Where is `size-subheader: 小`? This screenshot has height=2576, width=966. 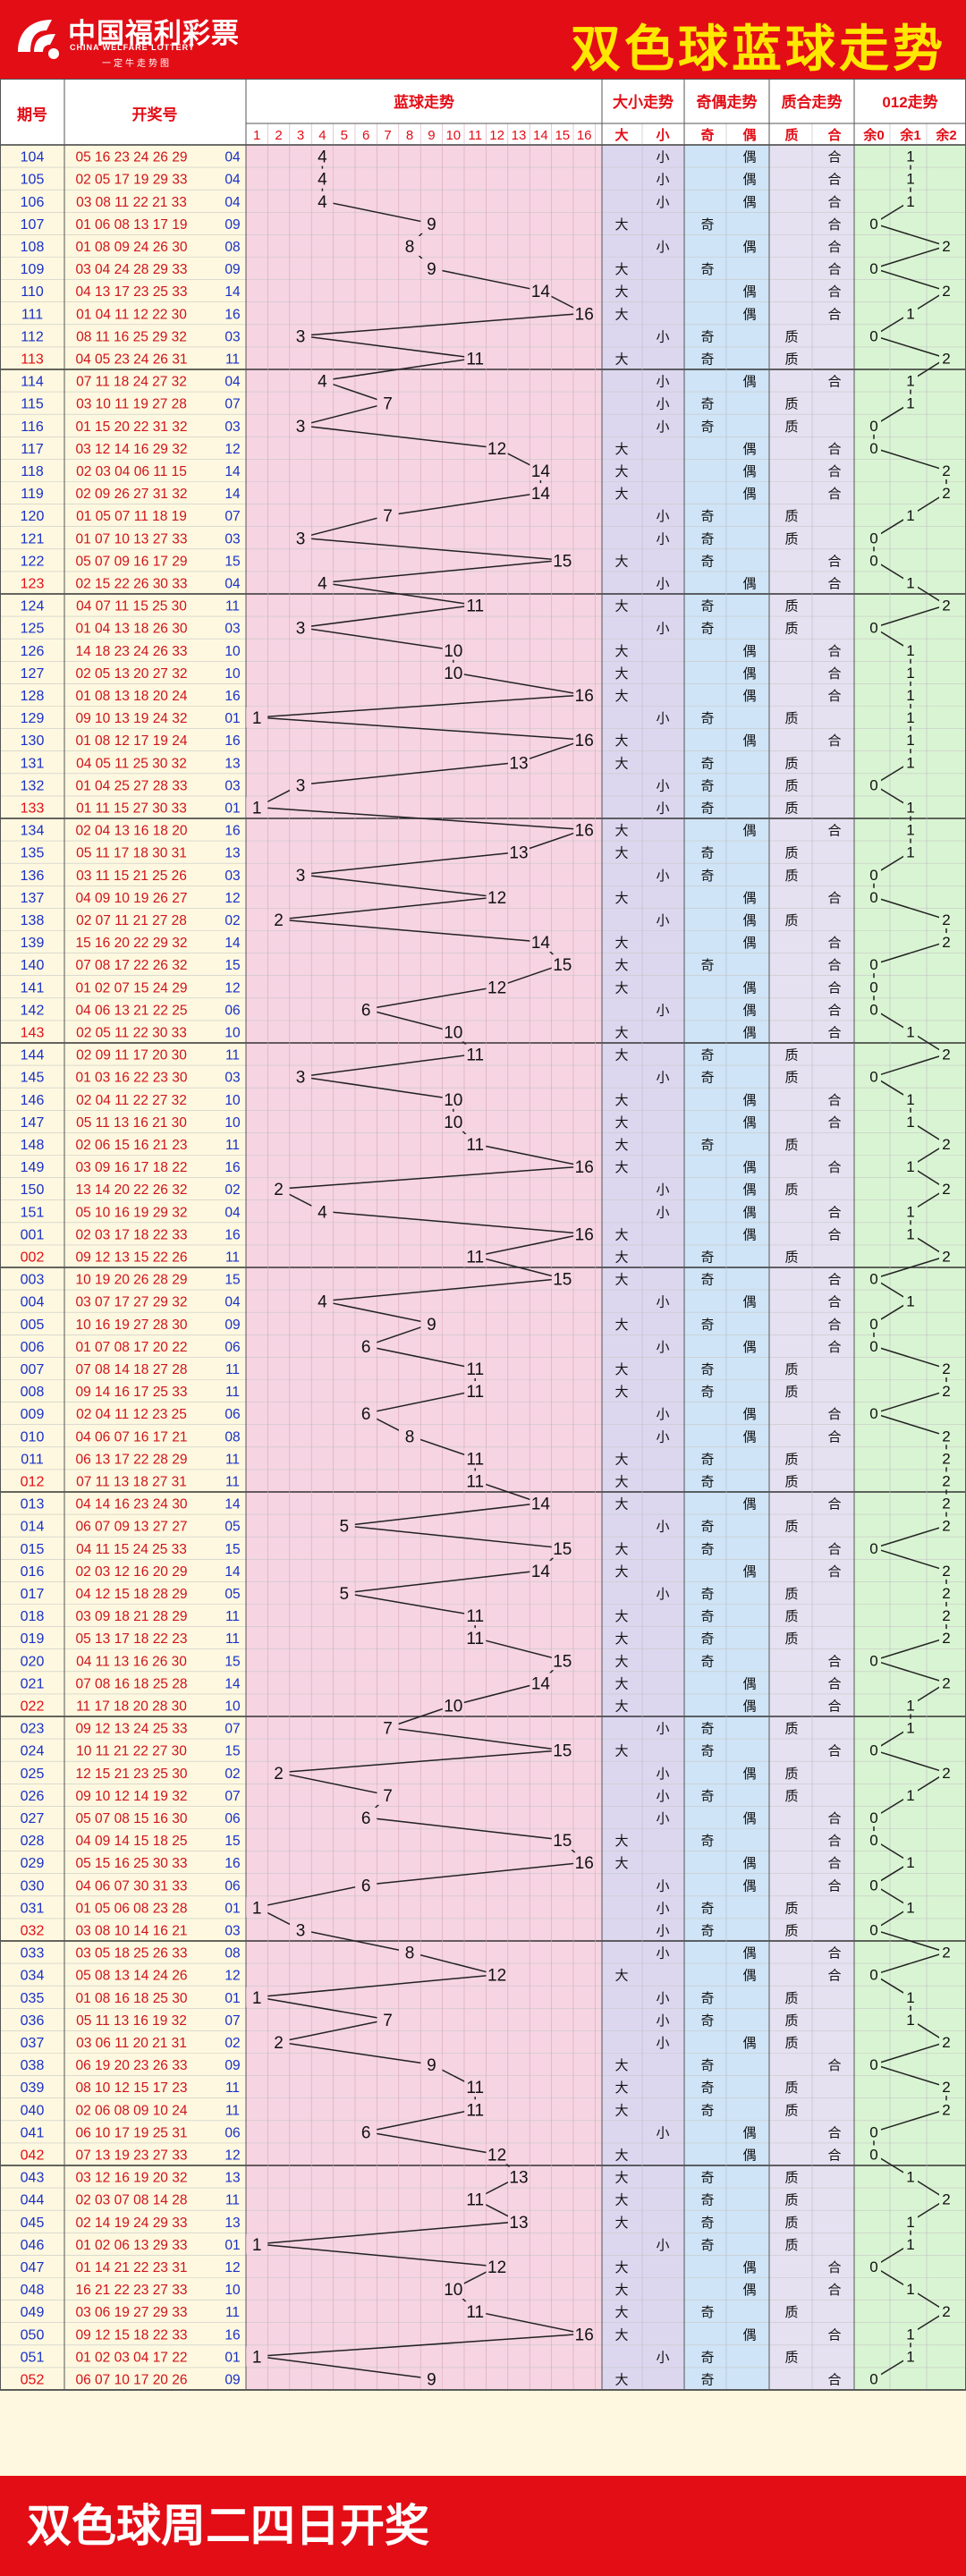 size-subheader: 小 is located at coordinates (662, 135).